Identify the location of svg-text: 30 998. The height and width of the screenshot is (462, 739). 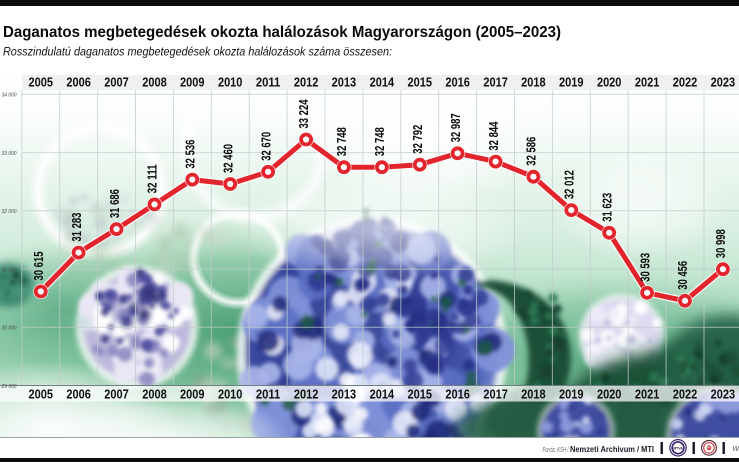
(721, 243).